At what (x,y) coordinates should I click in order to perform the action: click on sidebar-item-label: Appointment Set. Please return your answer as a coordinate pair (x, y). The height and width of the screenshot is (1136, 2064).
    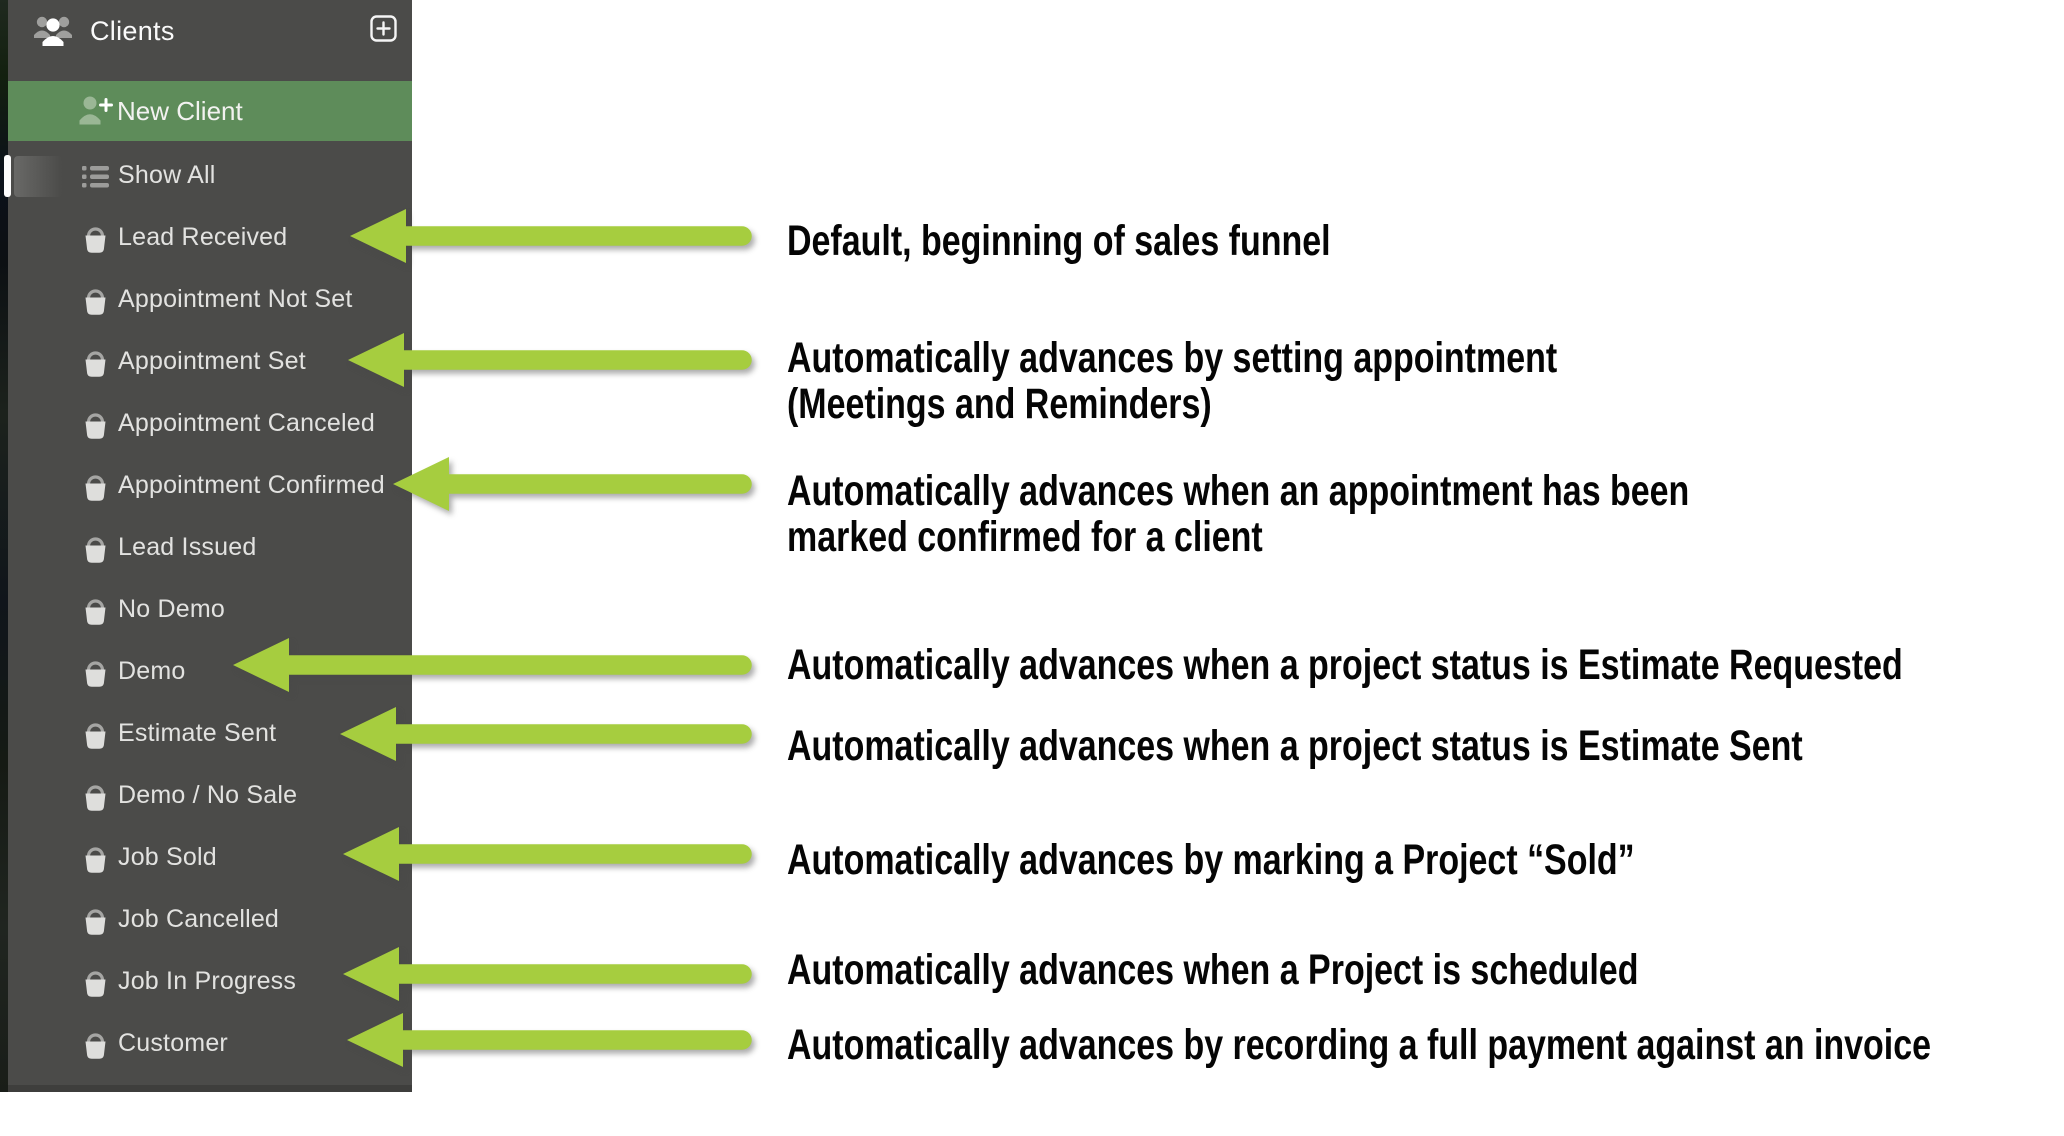
    Looking at the image, I should click on (212, 361).